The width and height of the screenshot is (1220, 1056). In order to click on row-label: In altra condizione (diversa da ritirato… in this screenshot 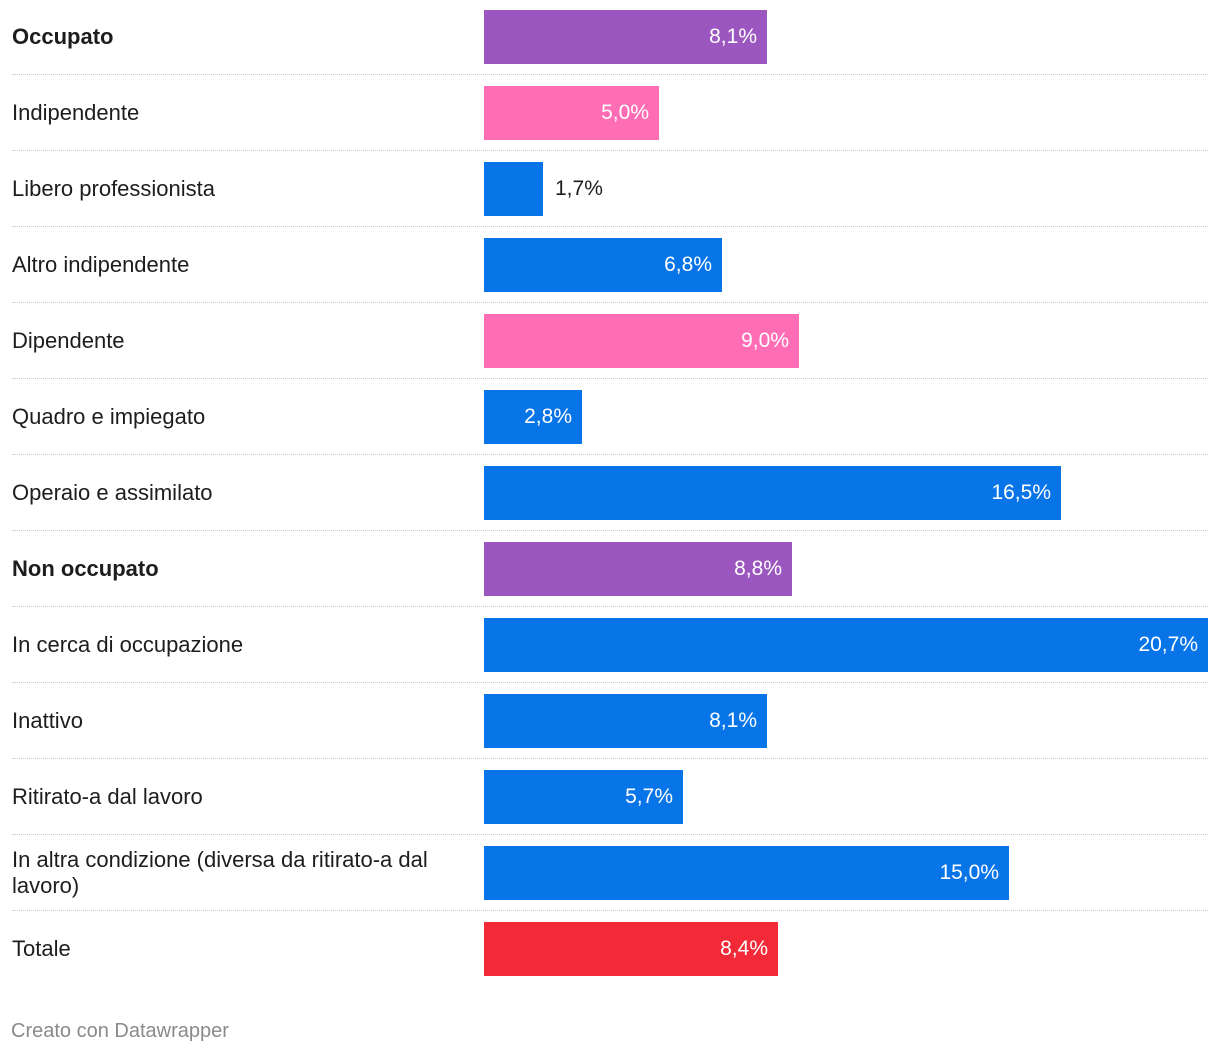, I will do `click(220, 872)`.